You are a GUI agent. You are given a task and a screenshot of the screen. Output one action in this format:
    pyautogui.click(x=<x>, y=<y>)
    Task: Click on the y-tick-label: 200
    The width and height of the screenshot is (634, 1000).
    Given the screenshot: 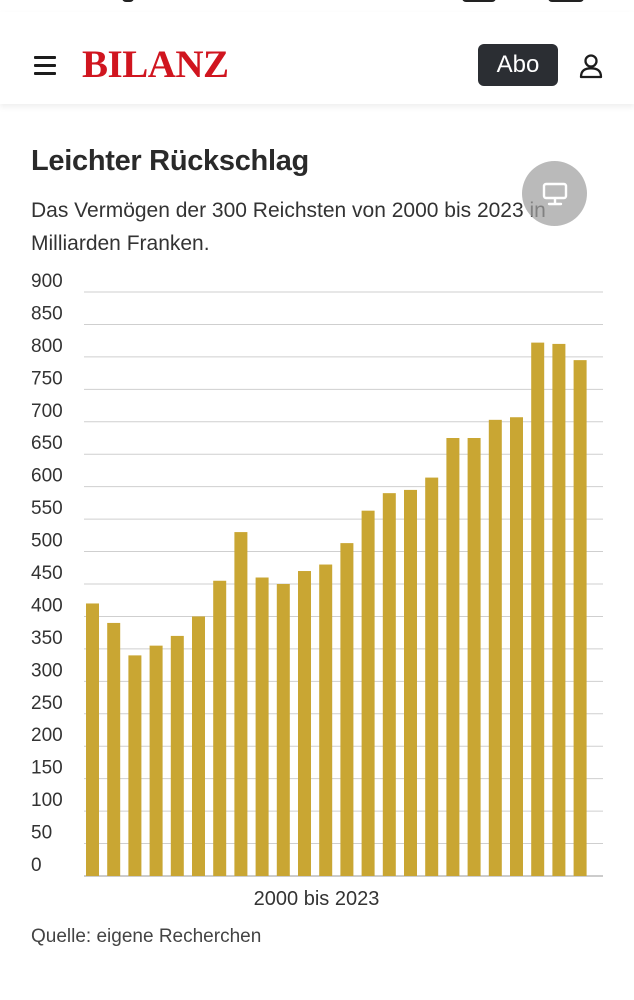 What is the action you would take?
    pyautogui.click(x=47, y=735)
    